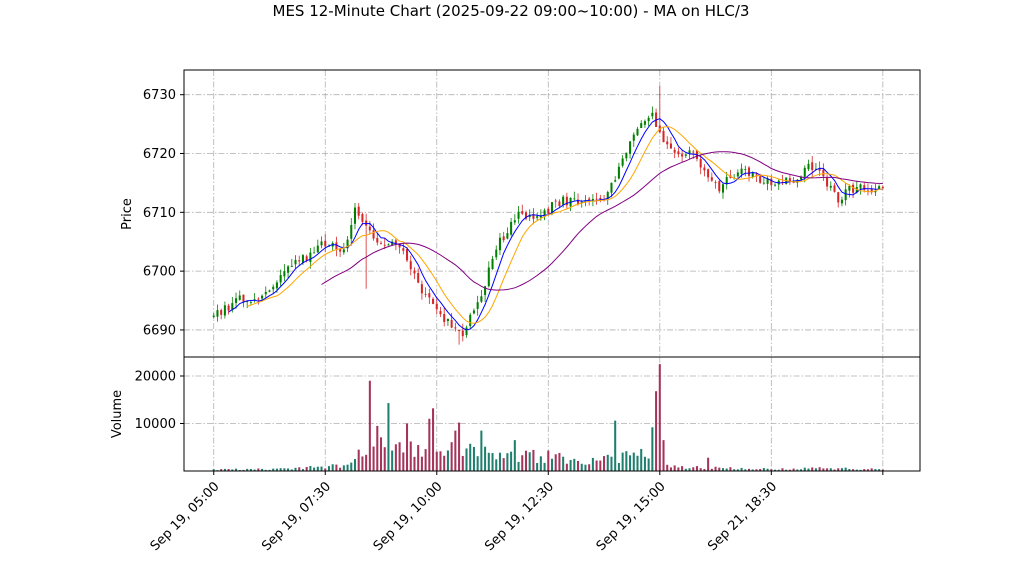 This screenshot has width=1022, height=575. Describe the element at coordinates (155, 424) in the screenshot. I see `volume-tick-label: 10000` at that location.